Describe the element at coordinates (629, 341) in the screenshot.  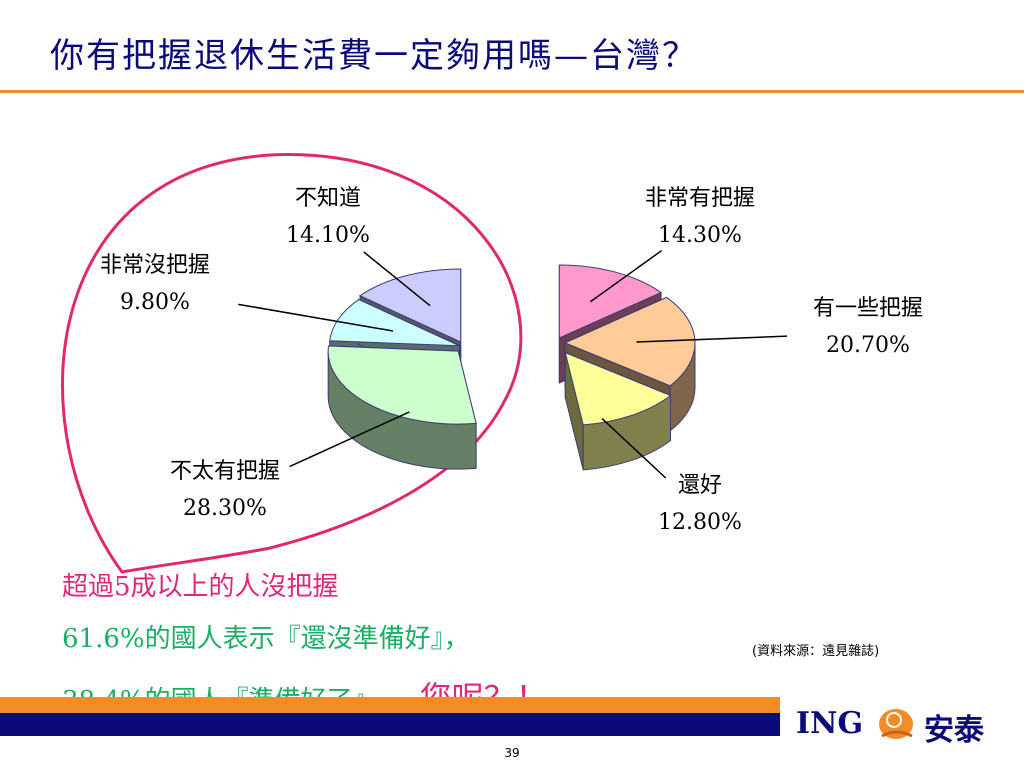
I see `pie-slice-1-top` at that location.